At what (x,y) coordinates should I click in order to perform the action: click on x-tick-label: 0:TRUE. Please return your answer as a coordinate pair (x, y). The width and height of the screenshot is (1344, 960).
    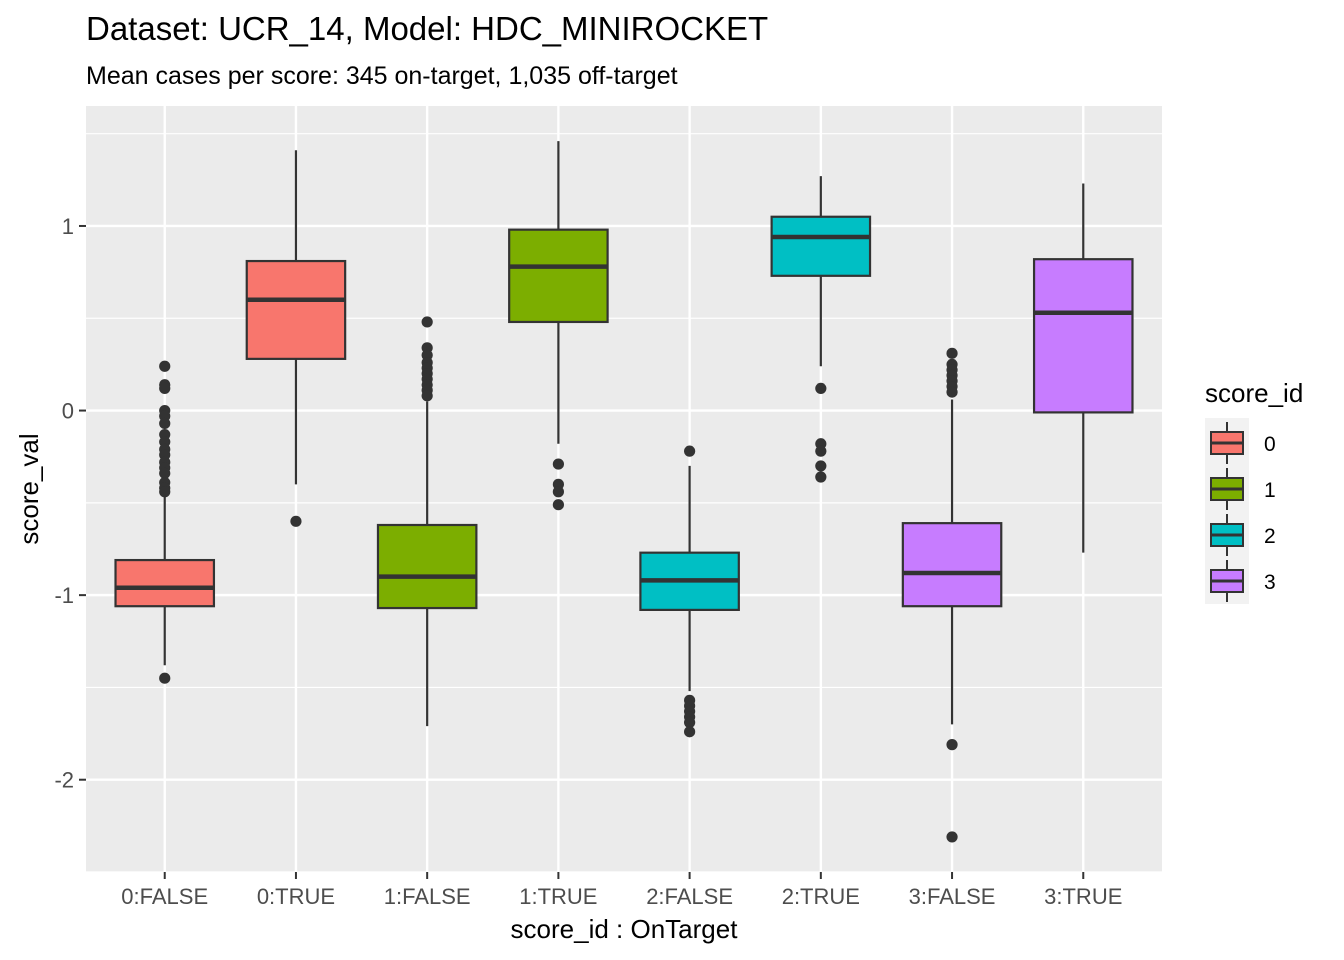
    Looking at the image, I should click on (296, 896).